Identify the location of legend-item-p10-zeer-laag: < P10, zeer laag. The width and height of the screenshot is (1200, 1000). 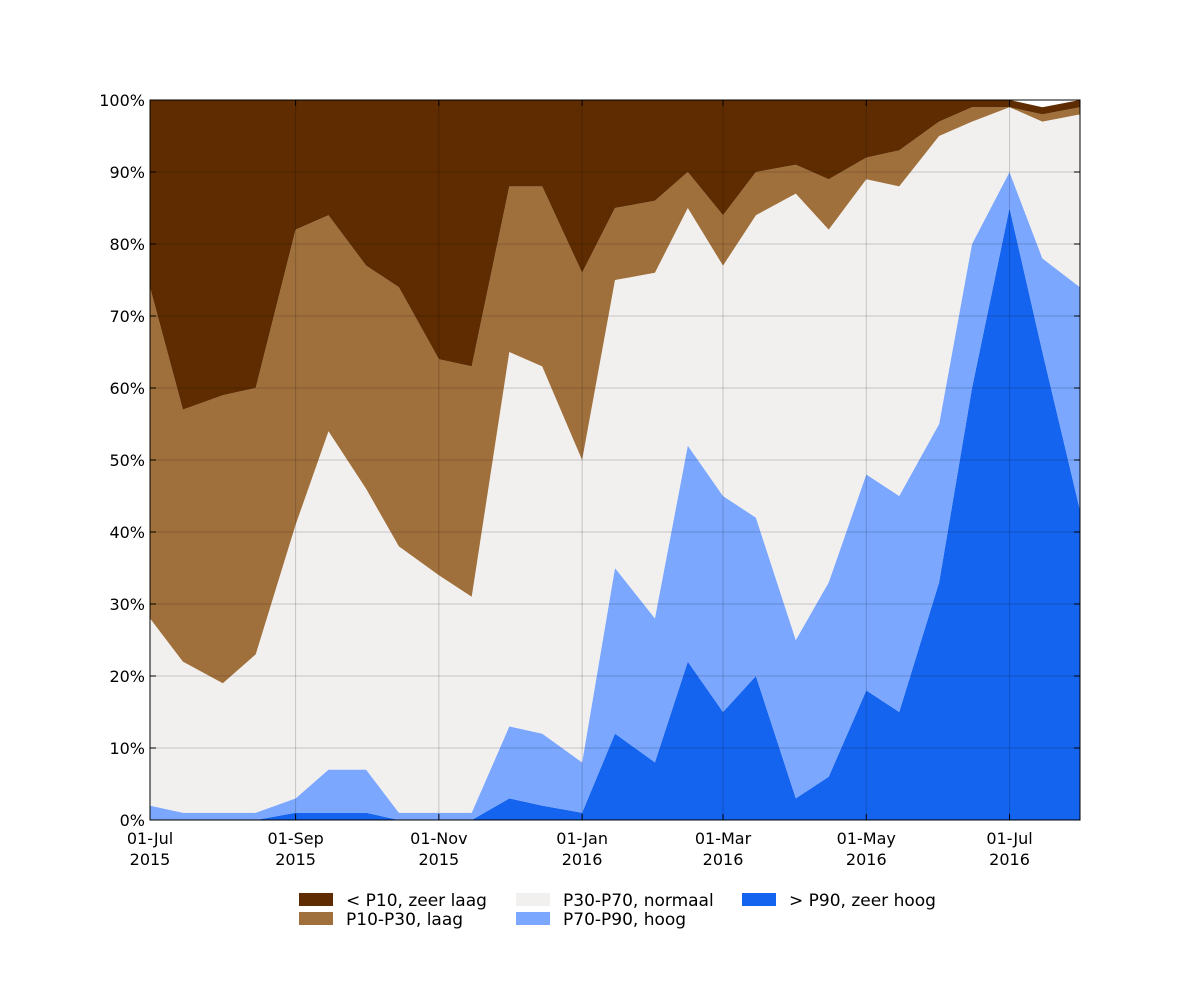
(393, 901).